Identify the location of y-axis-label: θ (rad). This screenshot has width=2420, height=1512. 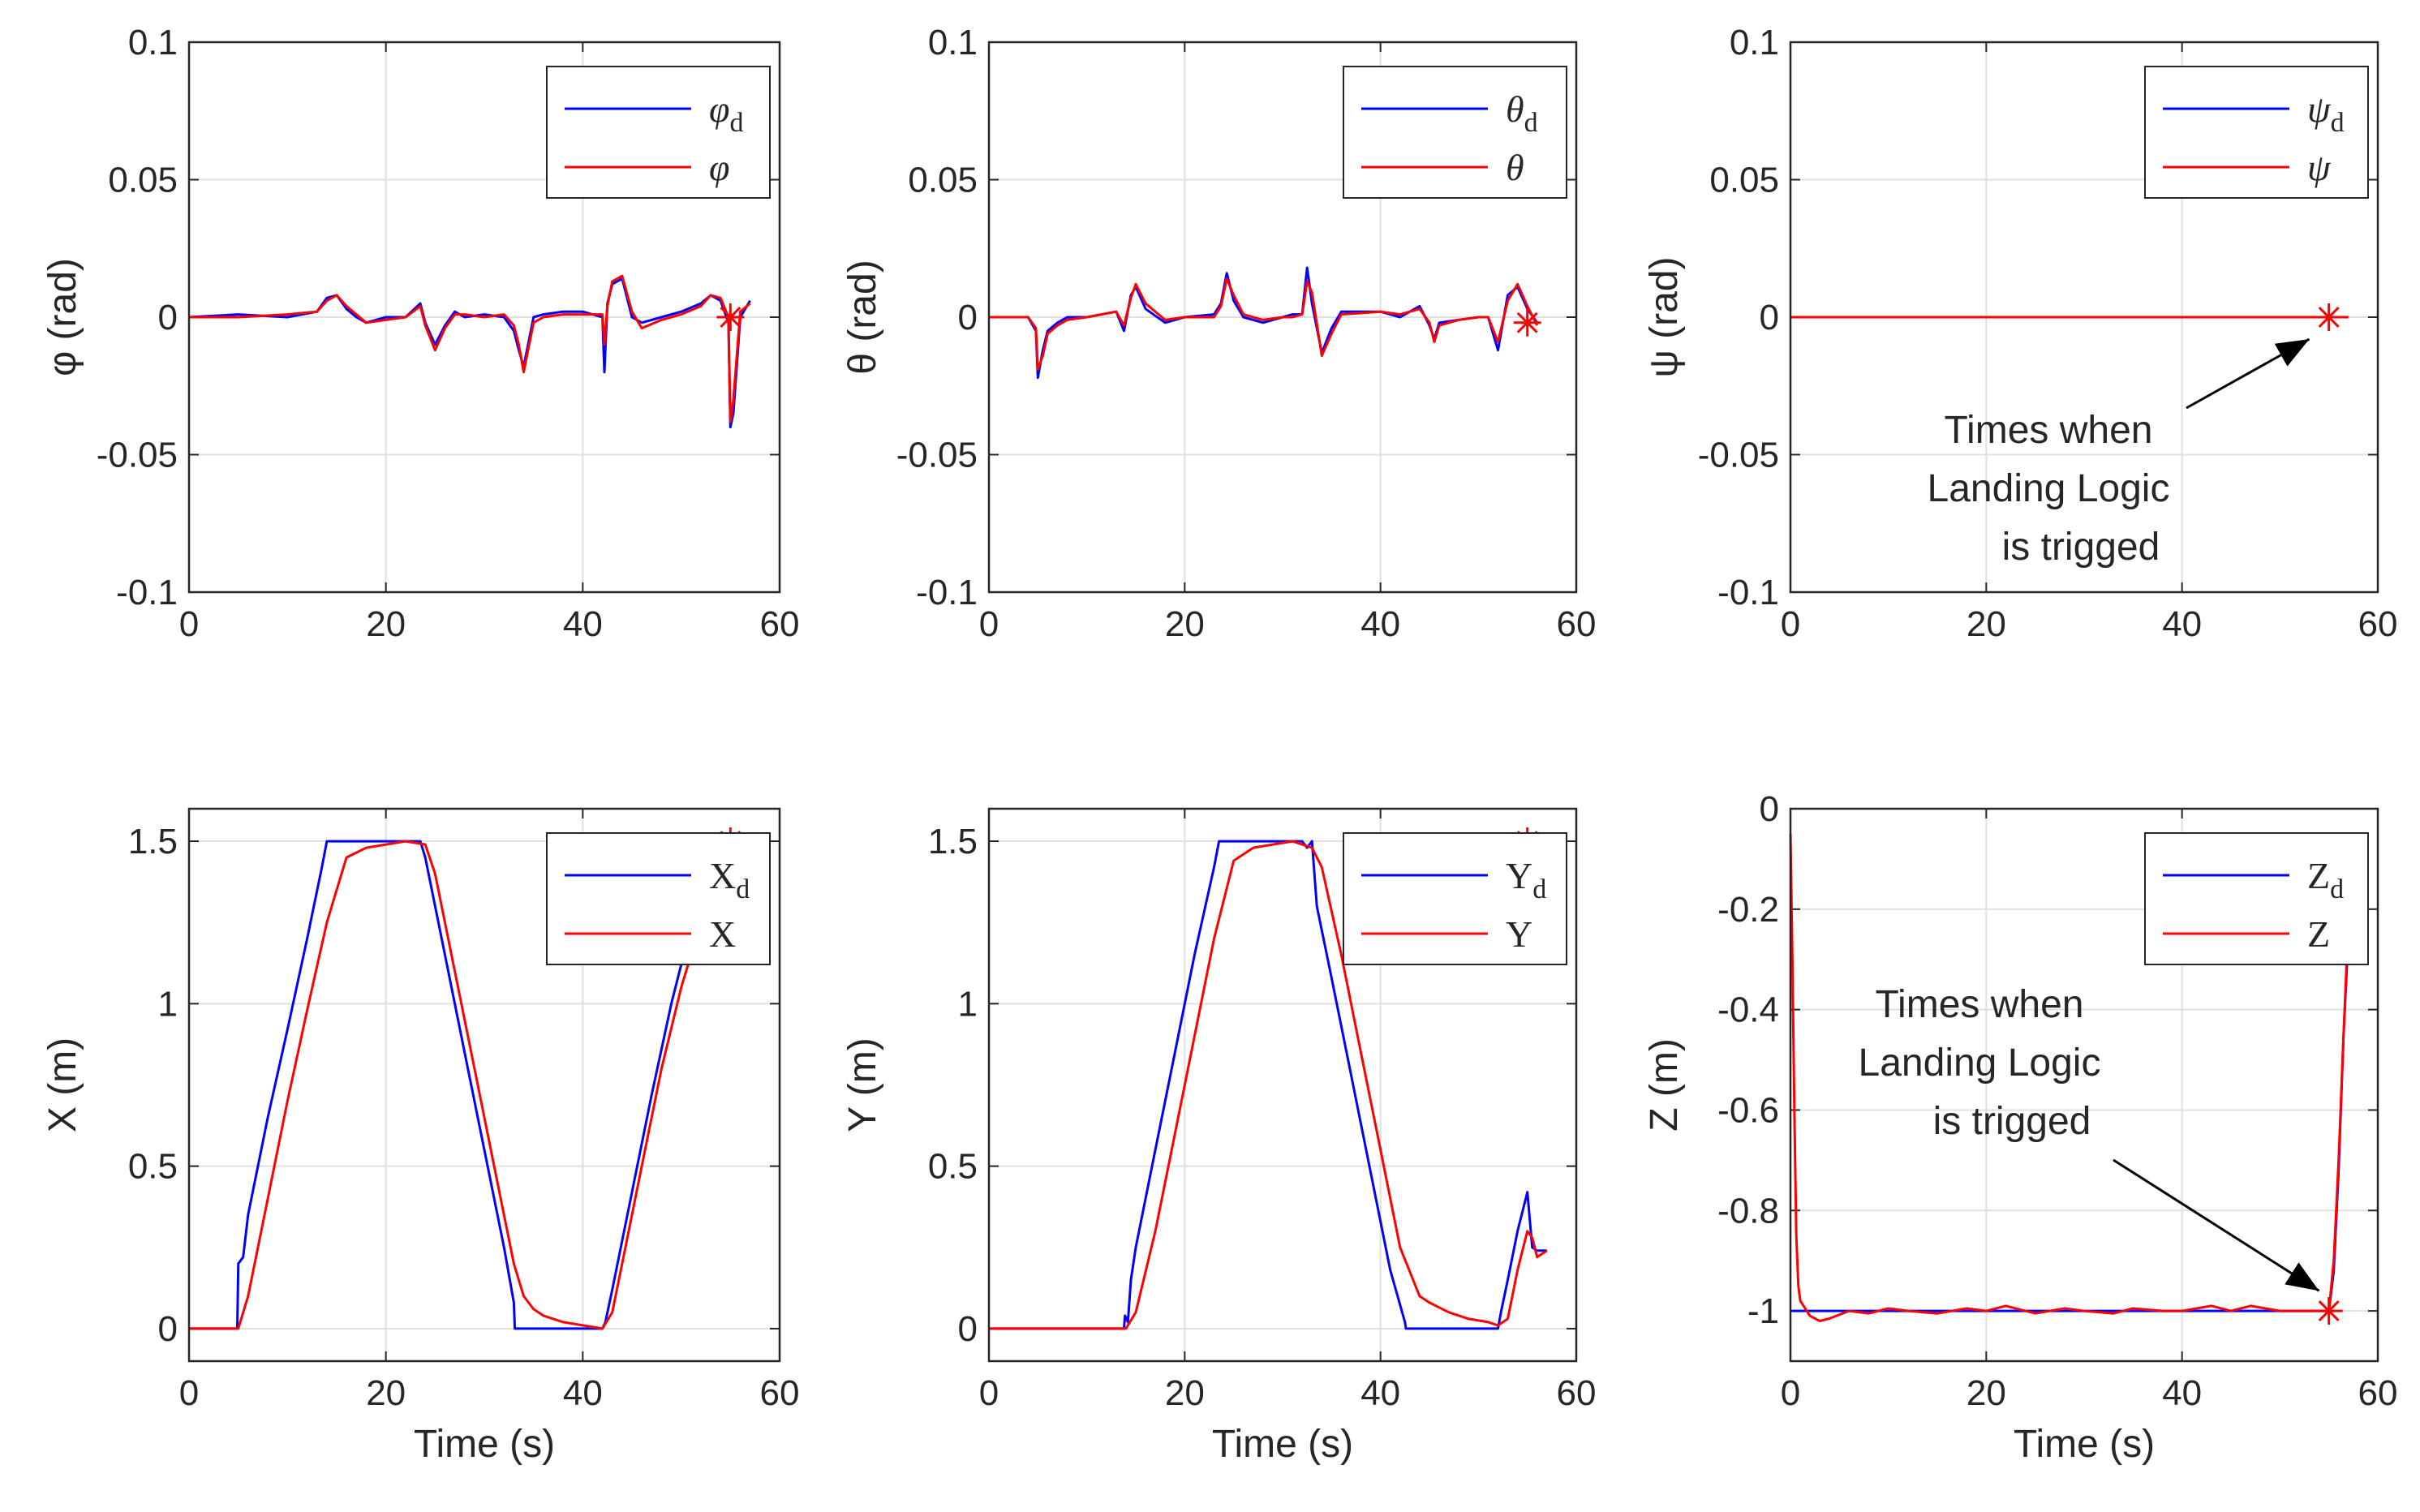
(863, 317).